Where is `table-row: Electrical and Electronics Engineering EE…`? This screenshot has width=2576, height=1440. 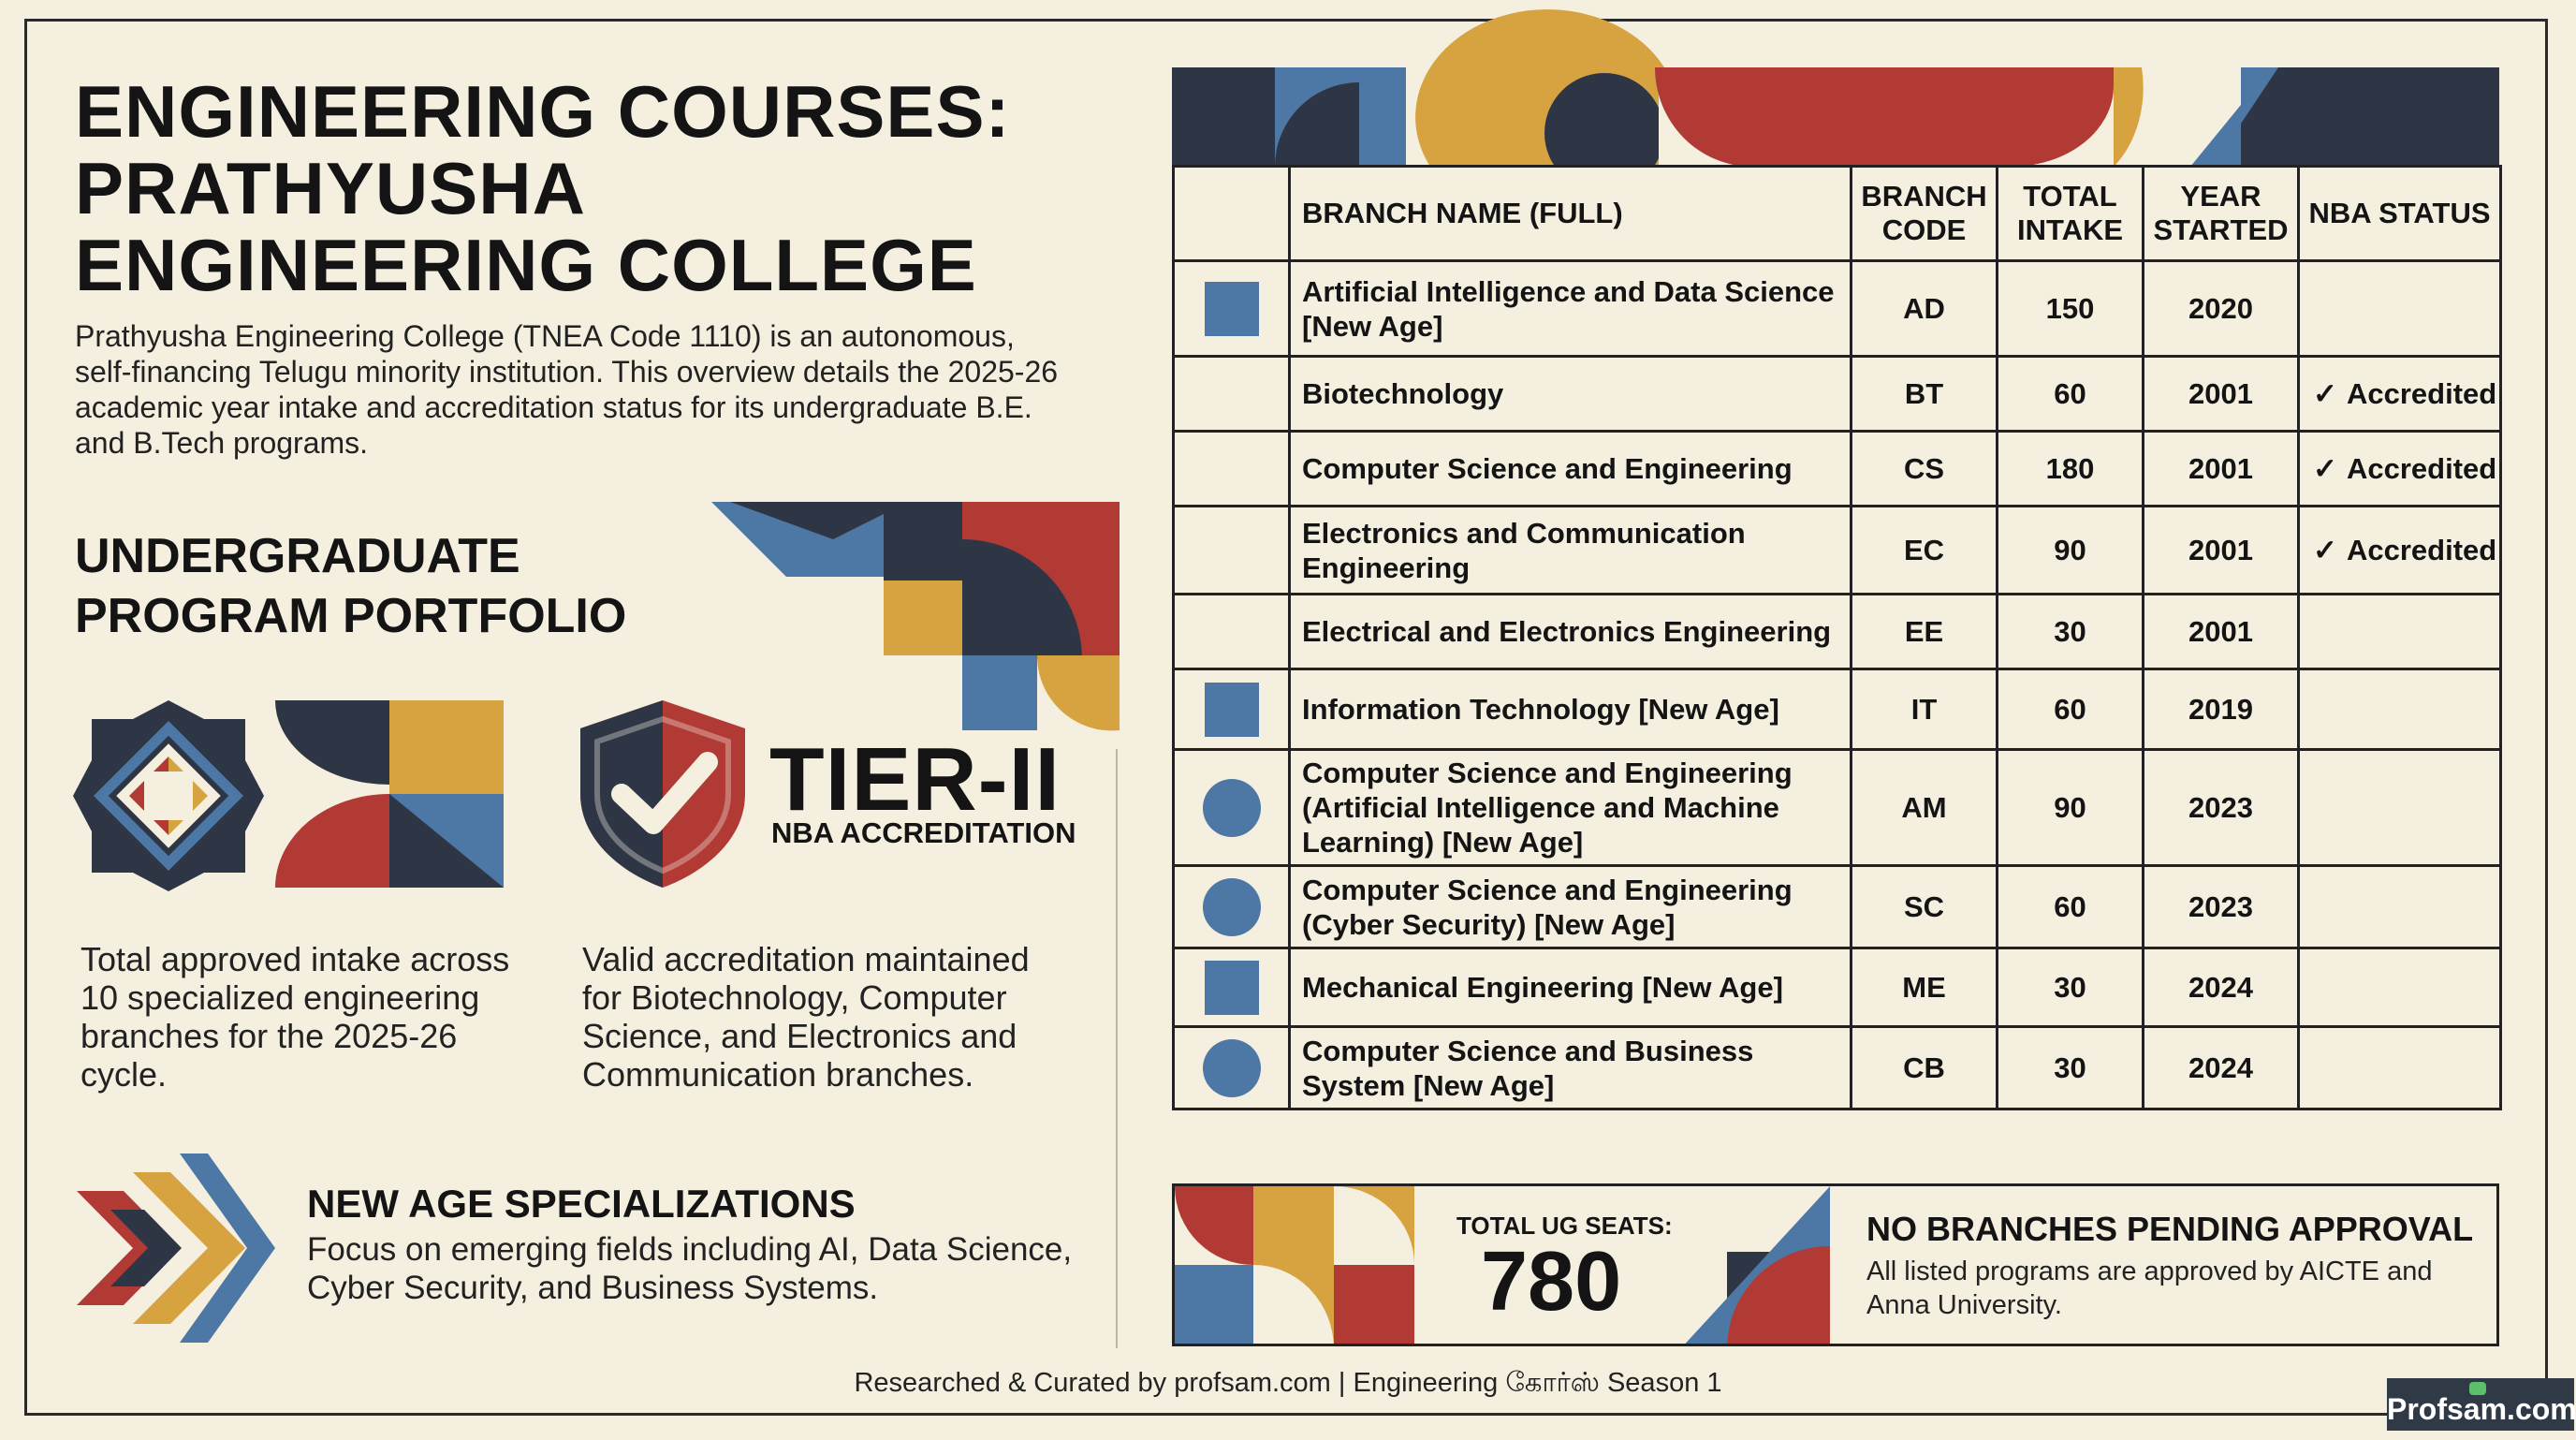
table-row: Electrical and Electronics Engineering EE… is located at coordinates (1837, 631).